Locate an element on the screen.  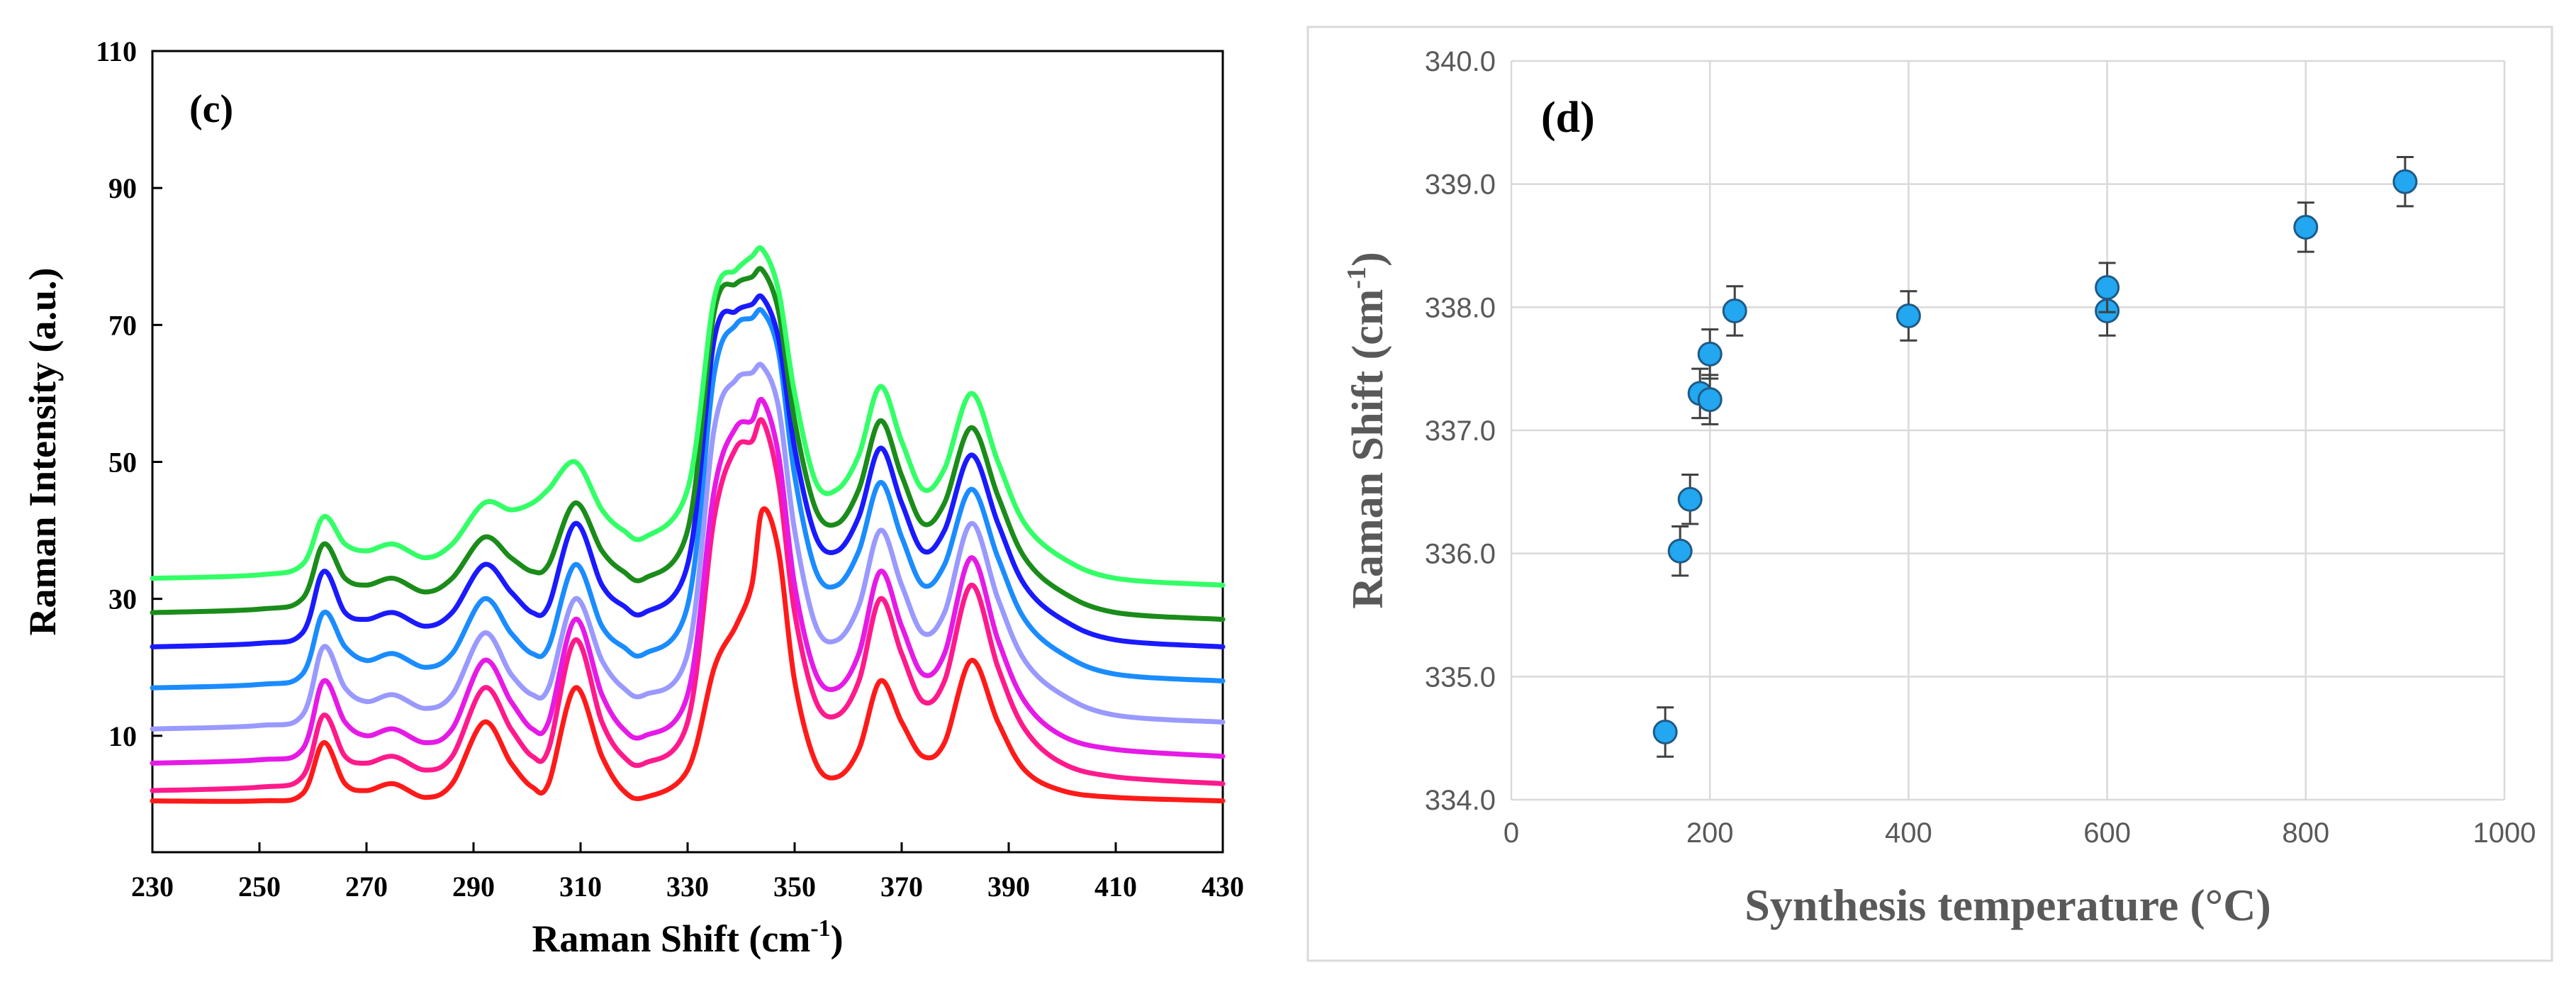
panel-c-x-axis-label-main: Raman Shift (cm is located at coordinates (671, 939).